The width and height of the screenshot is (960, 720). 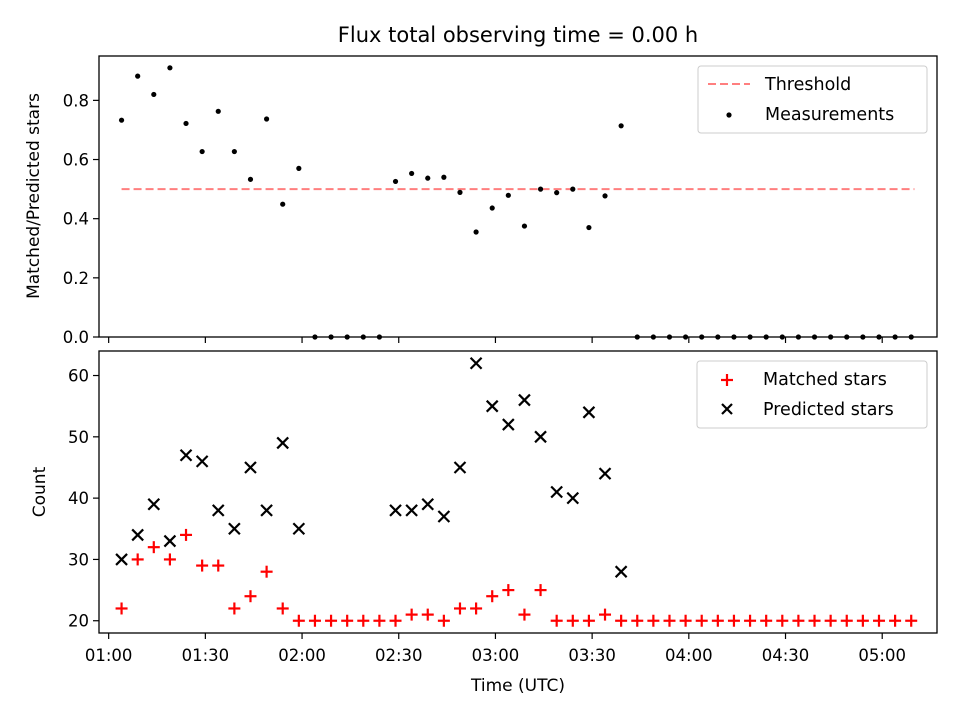 I want to click on bottom-legend-box, so click(x=812, y=394).